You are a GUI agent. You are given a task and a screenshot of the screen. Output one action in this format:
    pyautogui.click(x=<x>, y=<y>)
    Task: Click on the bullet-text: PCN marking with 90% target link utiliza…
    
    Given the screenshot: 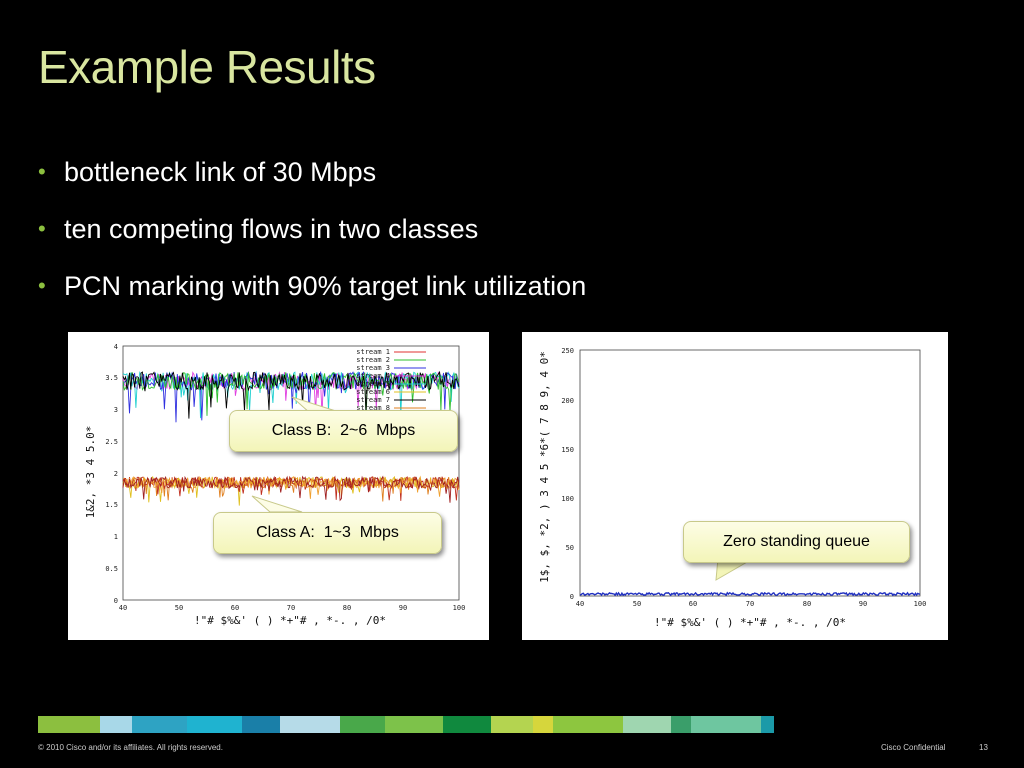 What is the action you would take?
    pyautogui.click(x=325, y=286)
    